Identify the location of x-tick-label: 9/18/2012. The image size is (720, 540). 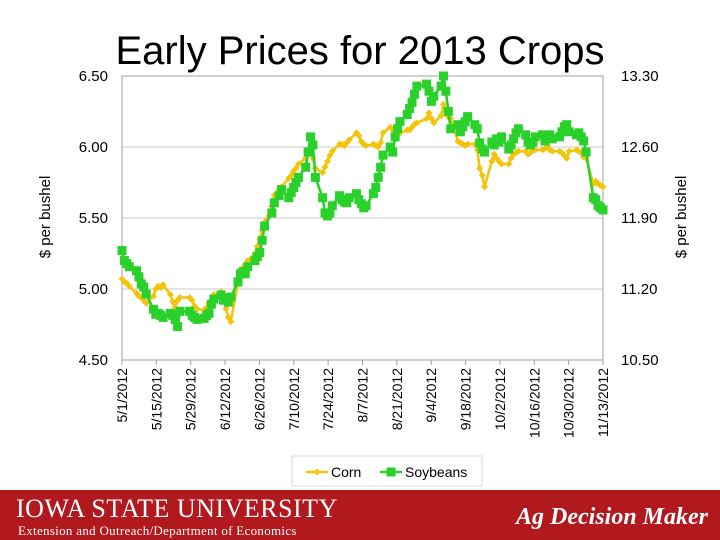
(466, 399).